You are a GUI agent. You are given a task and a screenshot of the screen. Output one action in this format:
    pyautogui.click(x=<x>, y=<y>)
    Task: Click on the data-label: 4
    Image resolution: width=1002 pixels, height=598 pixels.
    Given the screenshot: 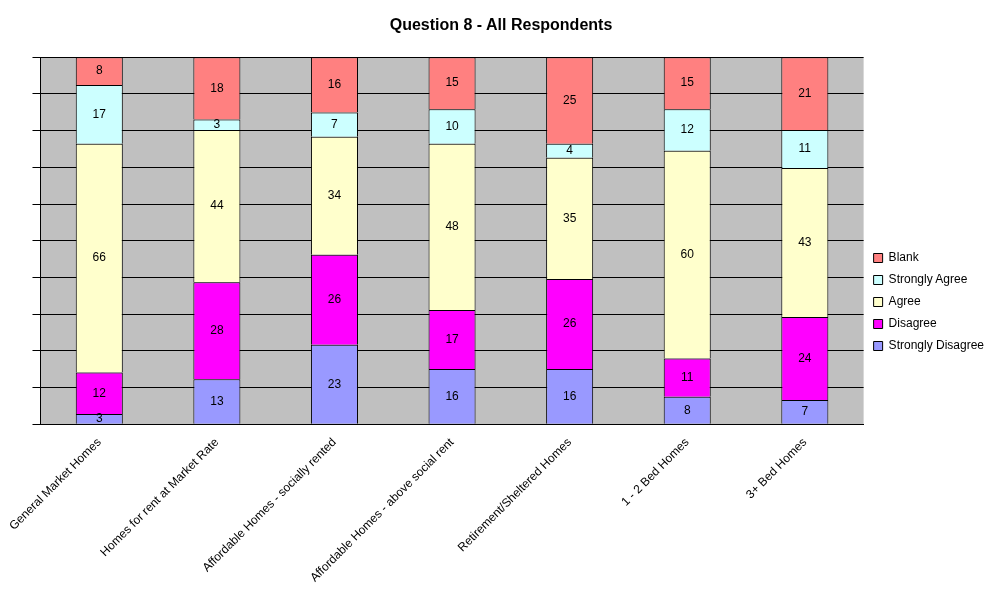 What is the action you would take?
    pyautogui.click(x=570, y=150)
    